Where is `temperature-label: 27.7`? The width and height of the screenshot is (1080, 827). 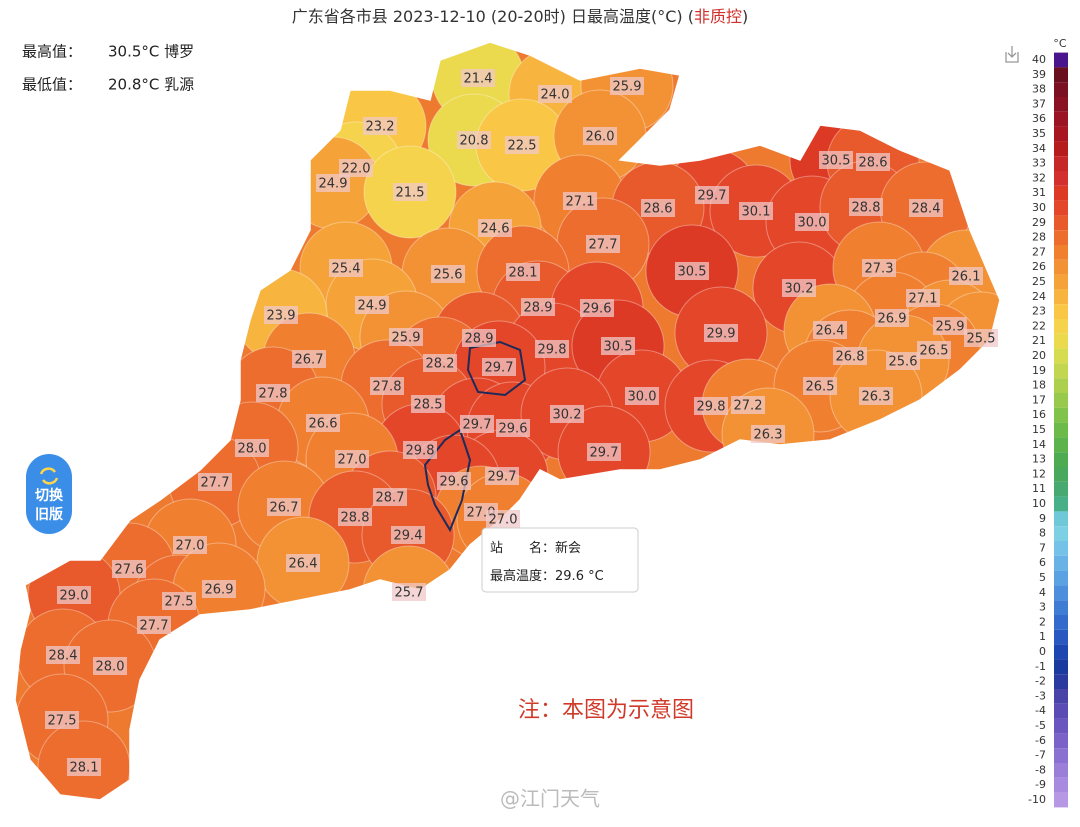 temperature-label: 27.7 is located at coordinates (154, 626).